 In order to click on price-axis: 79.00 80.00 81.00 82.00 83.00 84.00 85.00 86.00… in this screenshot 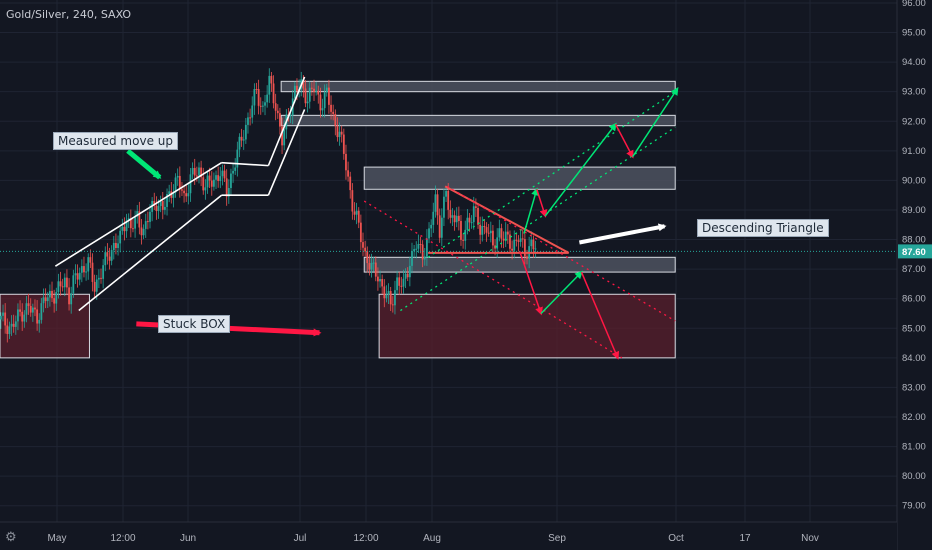, I will do `click(914, 275)`.